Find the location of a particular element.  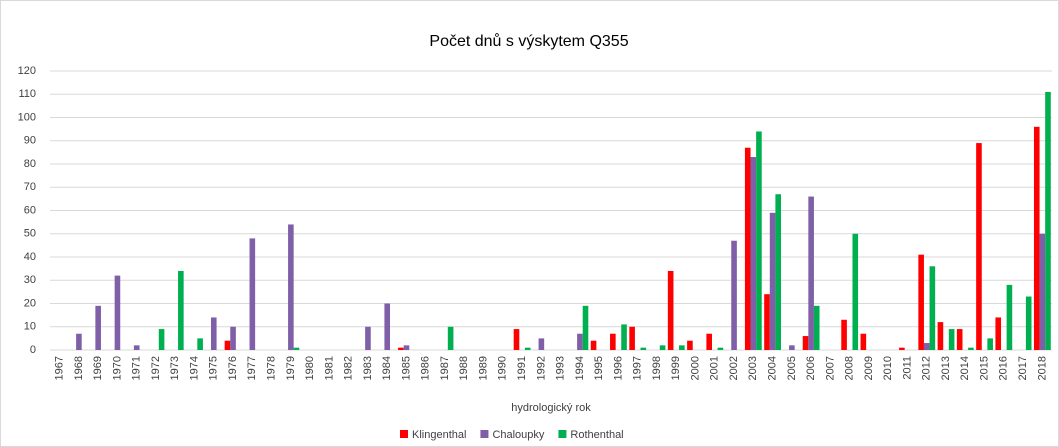

x-tick-label: 1967 is located at coordinates (60, 368).